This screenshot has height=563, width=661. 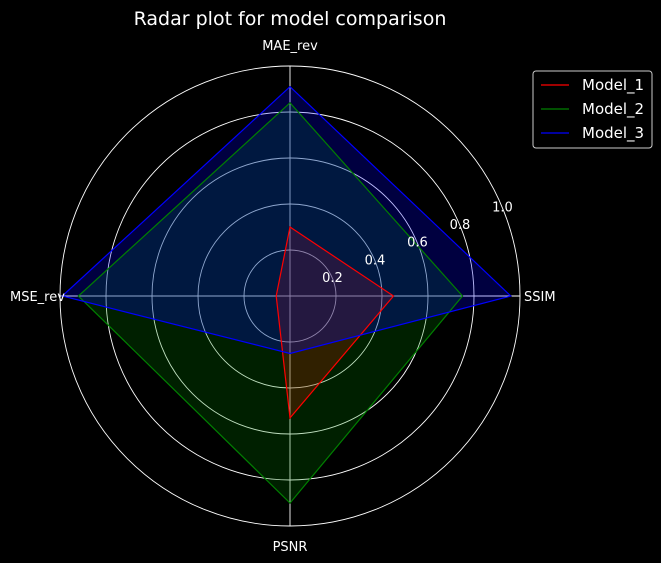 What do you see at coordinates (613, 85) in the screenshot?
I see `legend-label-model-1: Model_1` at bounding box center [613, 85].